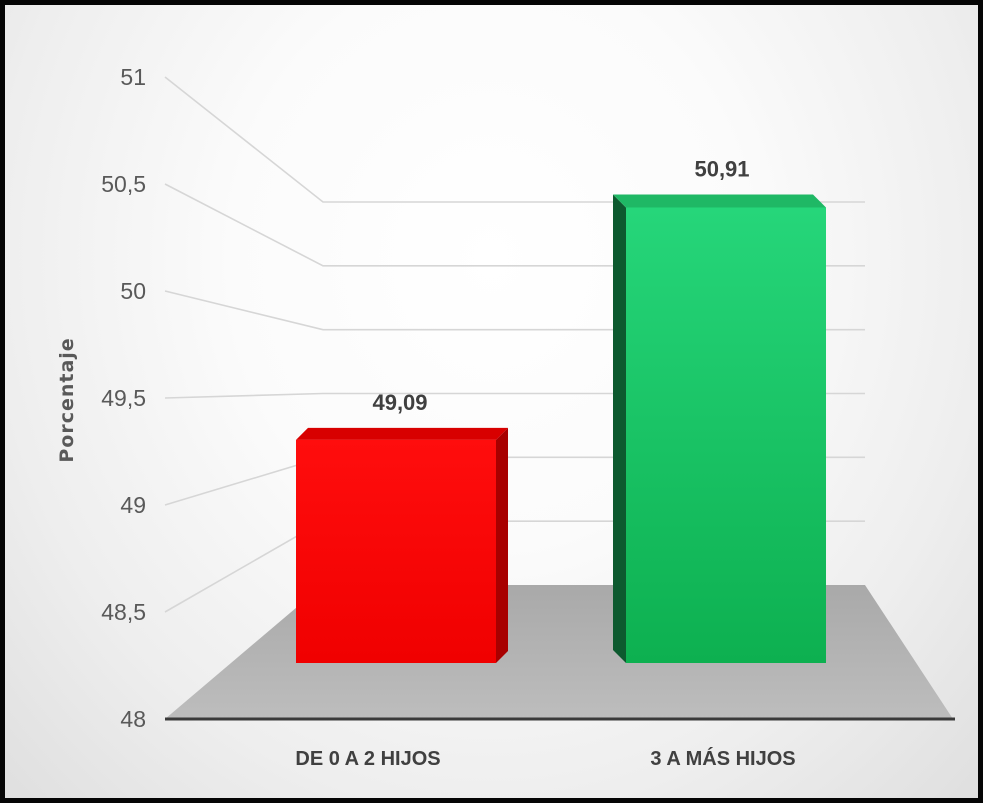 Image resolution: width=983 pixels, height=803 pixels. Describe the element at coordinates (67, 399) in the screenshot. I see `y-axis-title: Porcentaje` at that location.